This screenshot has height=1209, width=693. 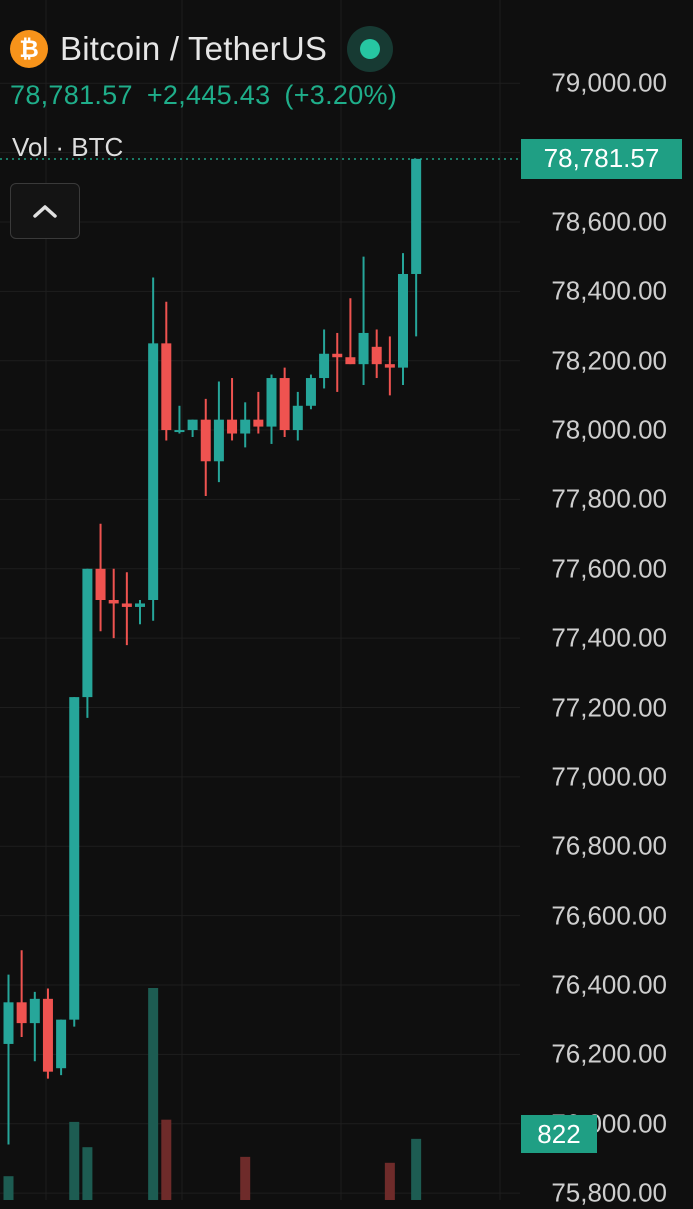 I want to click on status-dot-icon, so click(x=370, y=49).